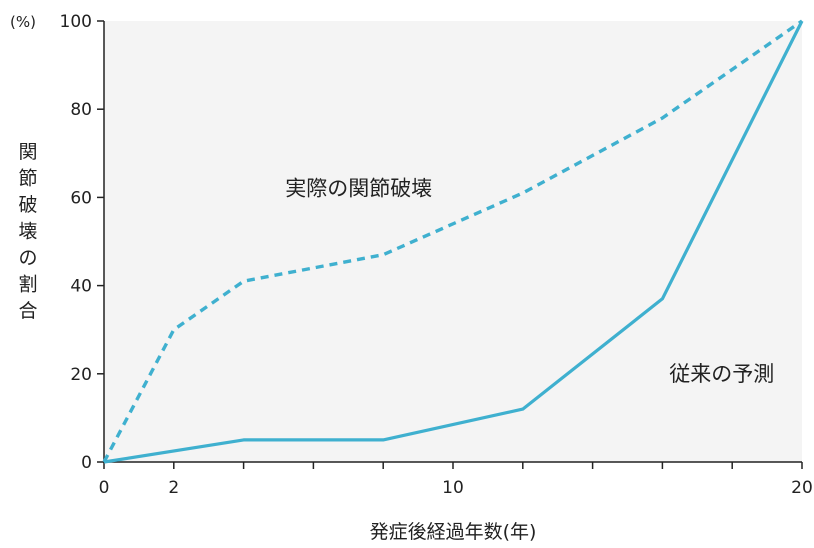 The image size is (814, 548). What do you see at coordinates (721, 374) in the screenshot?
I see `series-annotation: 従来の予測` at bounding box center [721, 374].